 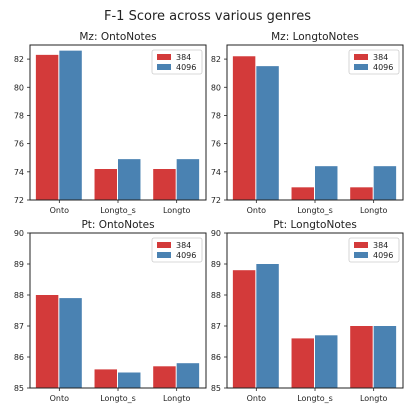 I want to click on subplot-title: Mz: OntoNotes, so click(x=117, y=37).